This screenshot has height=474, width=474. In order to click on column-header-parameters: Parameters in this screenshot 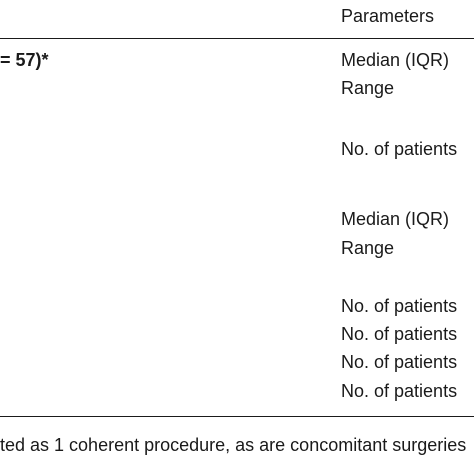, I will do `click(388, 16)`.